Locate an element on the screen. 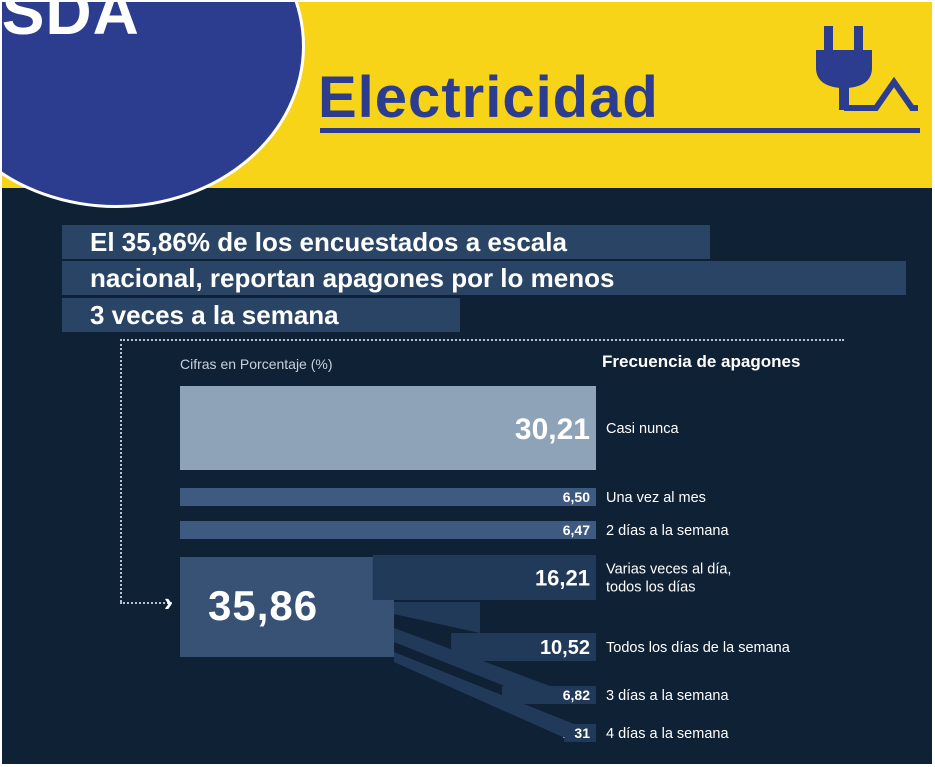 Image resolution: width=935 pixels, height=767 pixels. headline-line-3: 3 veces a la semana is located at coordinates (261, 315).